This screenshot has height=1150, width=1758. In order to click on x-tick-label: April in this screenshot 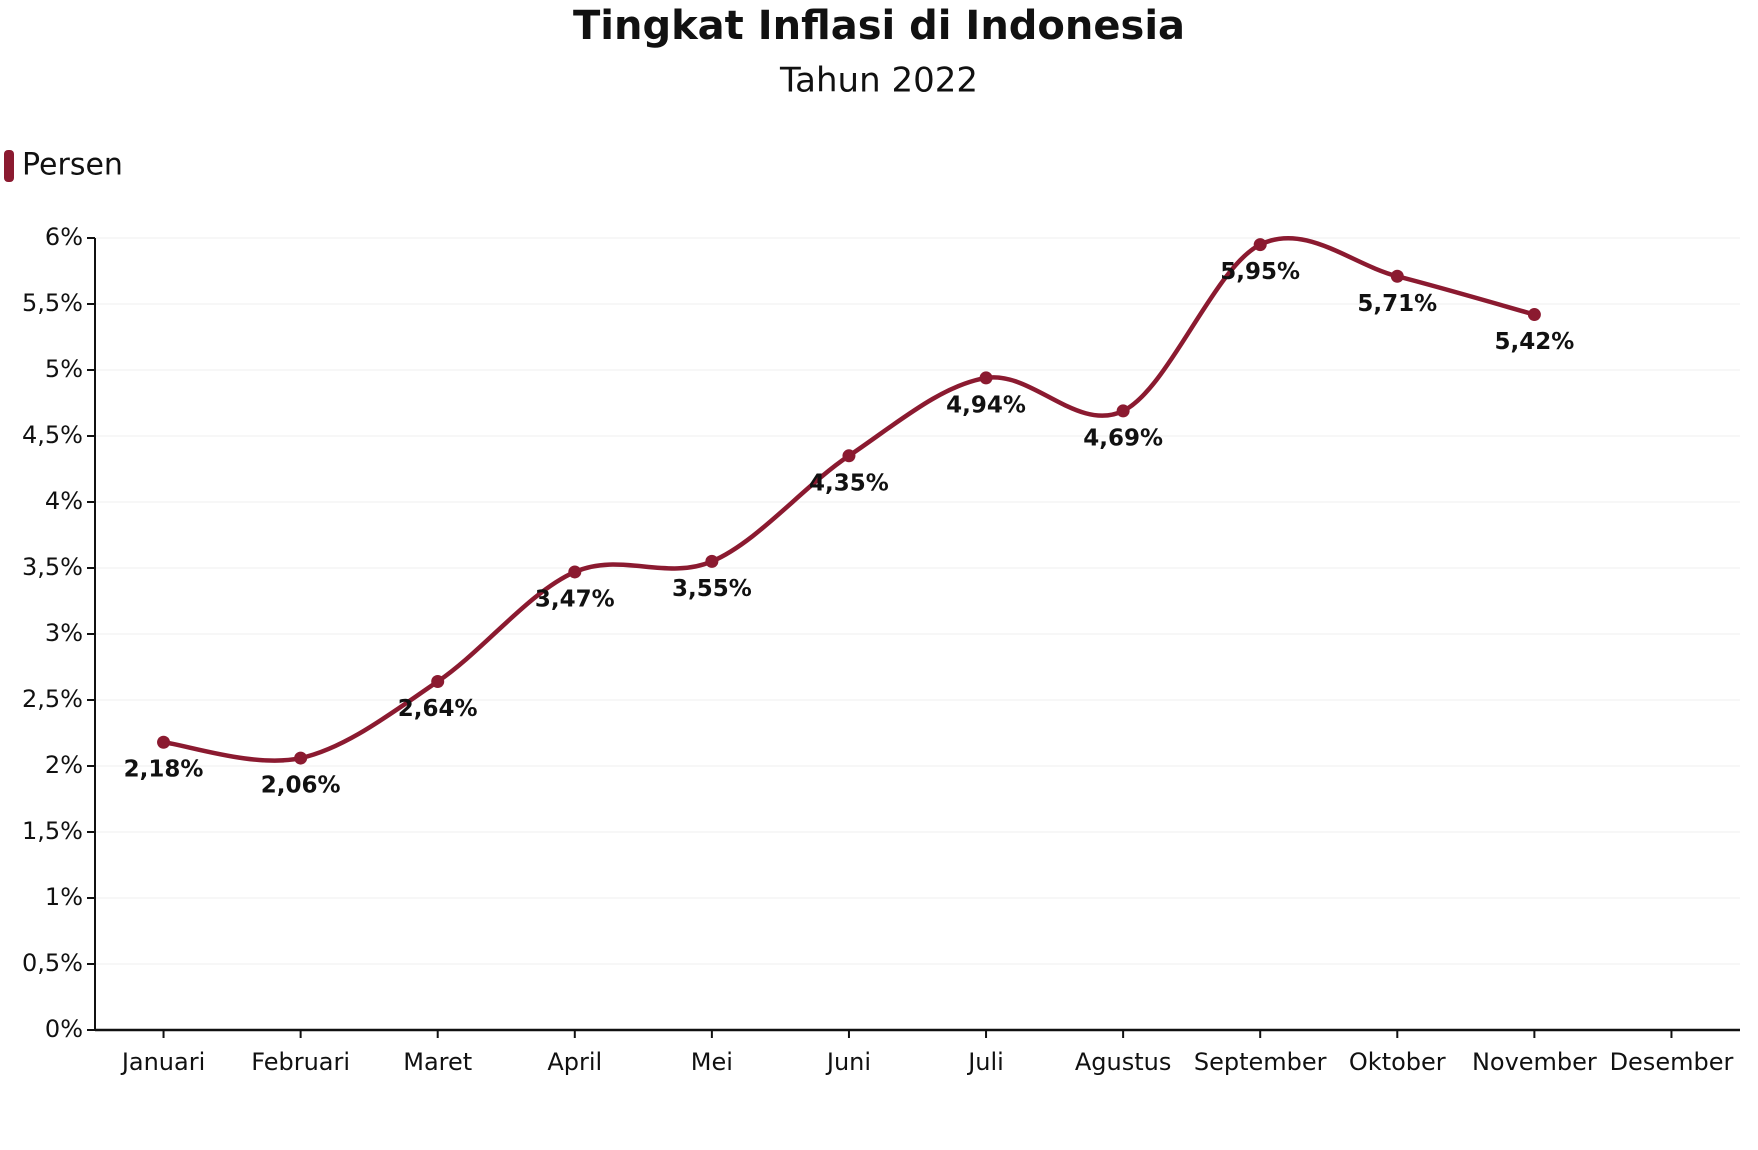, I will do `click(574, 1062)`.